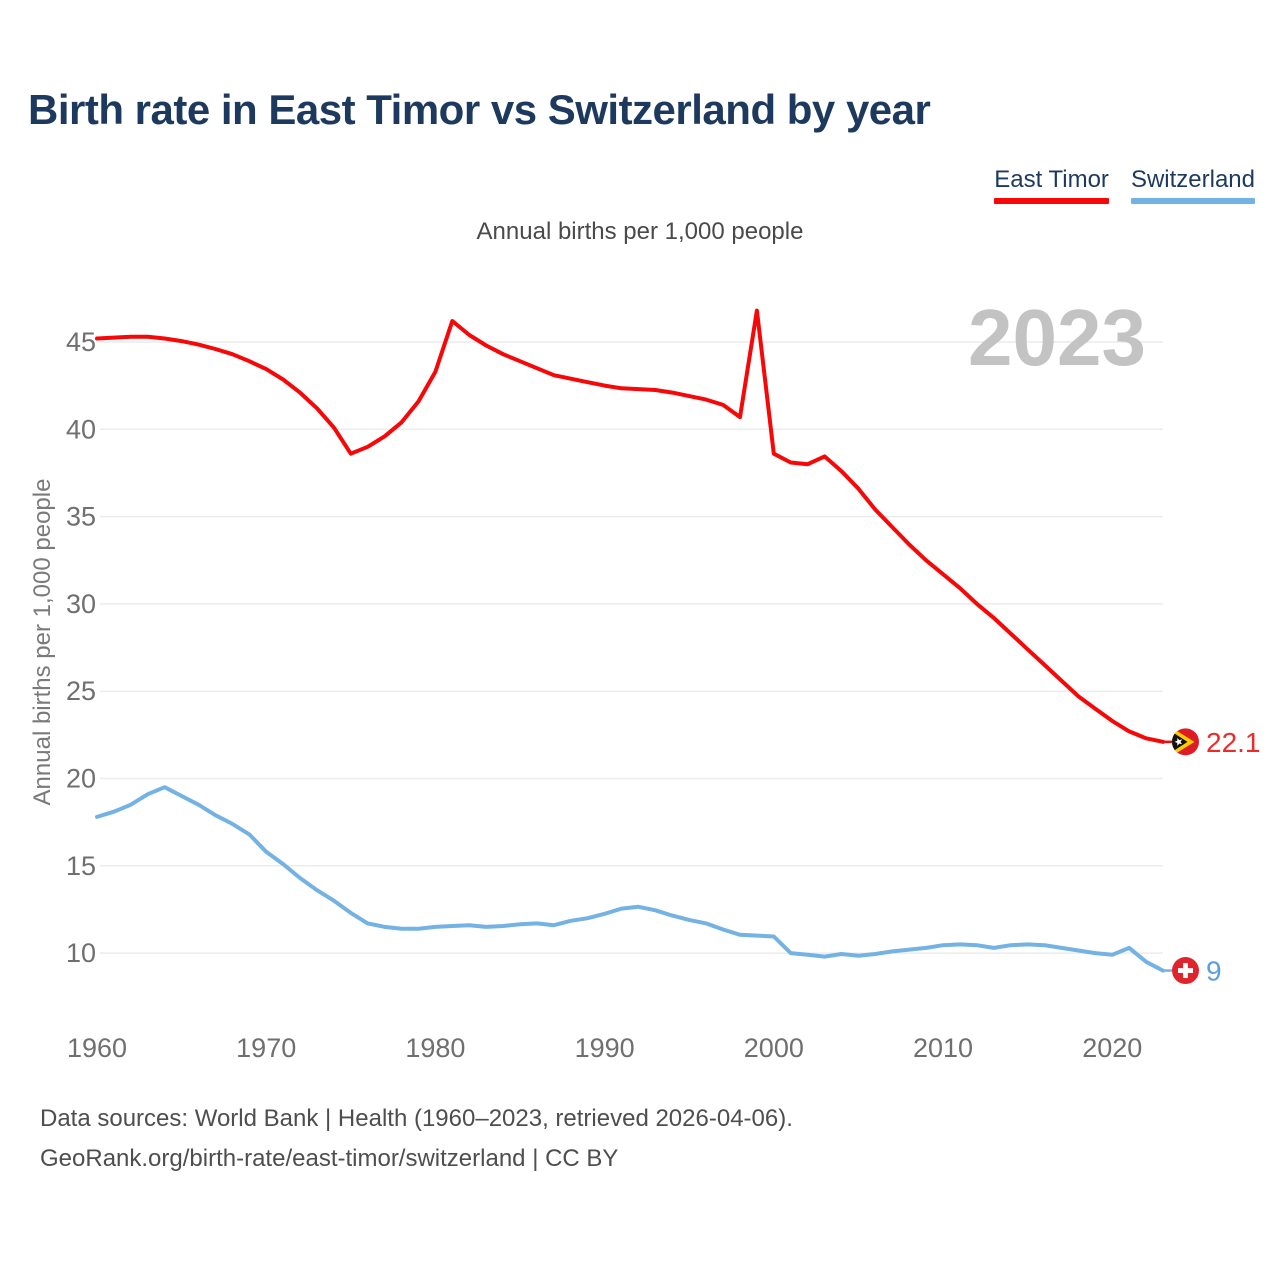 The image size is (1280, 1280). What do you see at coordinates (1233, 742) in the screenshot?
I see `series-end-value-east-timor: 22.1` at bounding box center [1233, 742].